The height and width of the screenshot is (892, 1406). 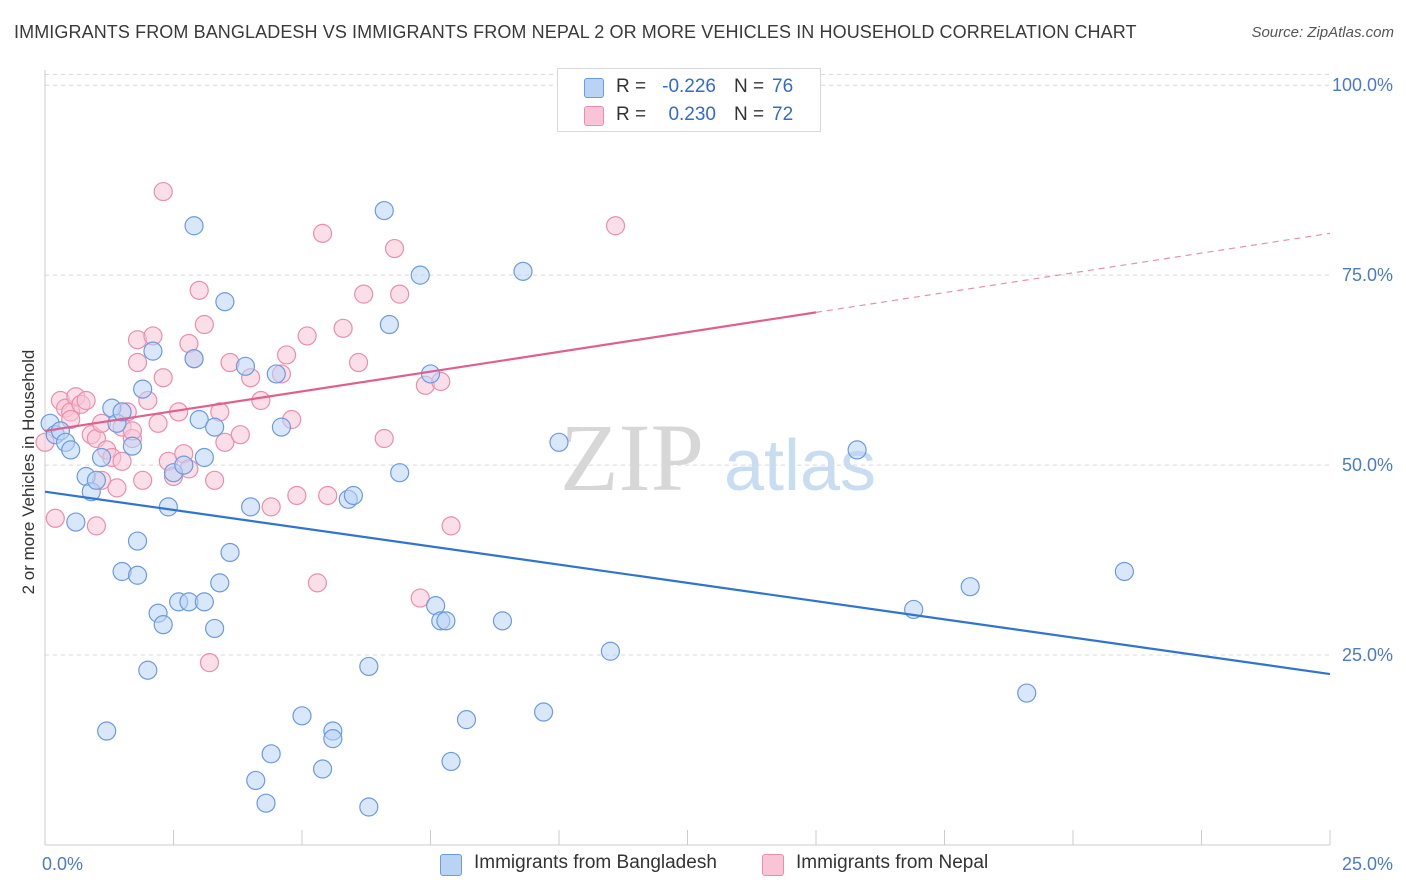 I want to click on y-tick-label: 75.0%, so click(x=1367, y=275).